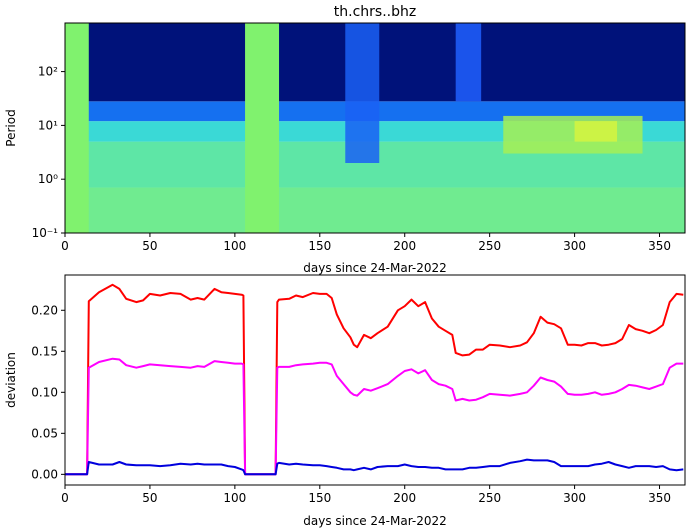 This screenshot has width=690, height=531. I want to click on heatmap-y-tick-label: 10⁻¹, so click(45, 233).